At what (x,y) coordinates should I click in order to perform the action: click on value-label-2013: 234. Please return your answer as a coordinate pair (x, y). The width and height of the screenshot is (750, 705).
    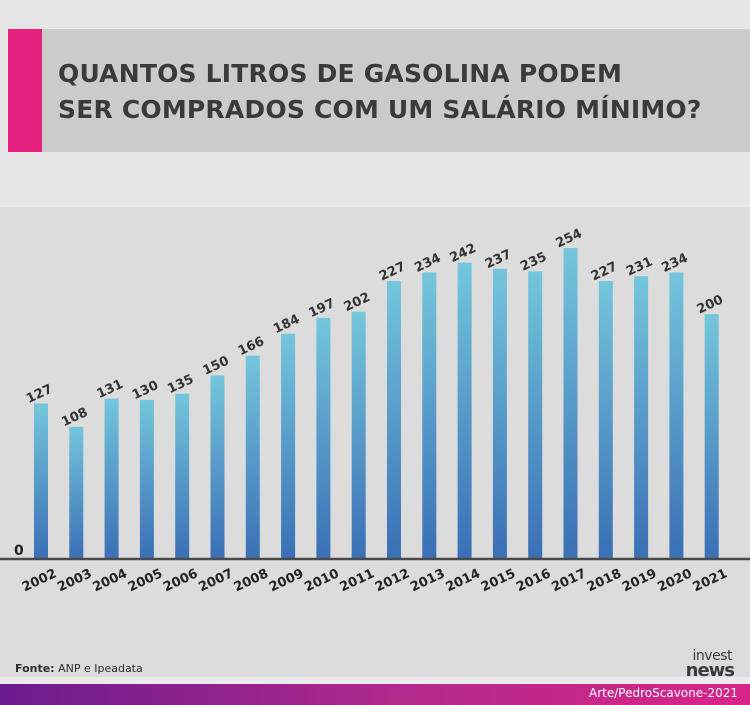
    Looking at the image, I should click on (427, 263).